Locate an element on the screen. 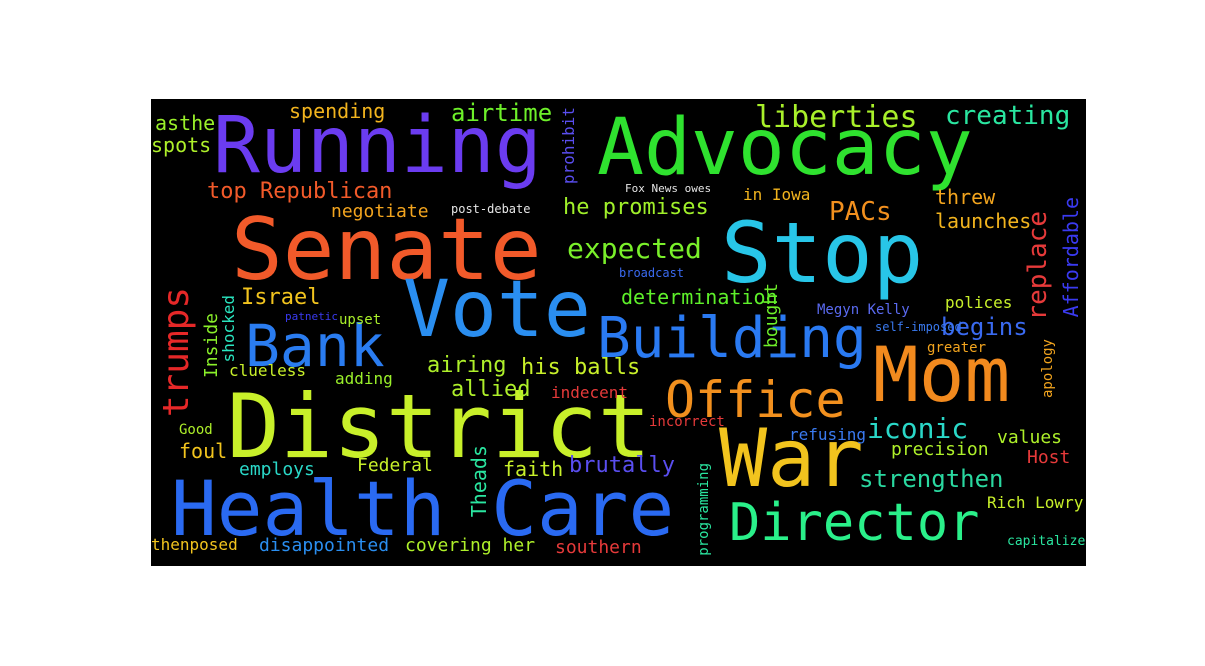  word-he-promises: he promises is located at coordinates (636, 207).